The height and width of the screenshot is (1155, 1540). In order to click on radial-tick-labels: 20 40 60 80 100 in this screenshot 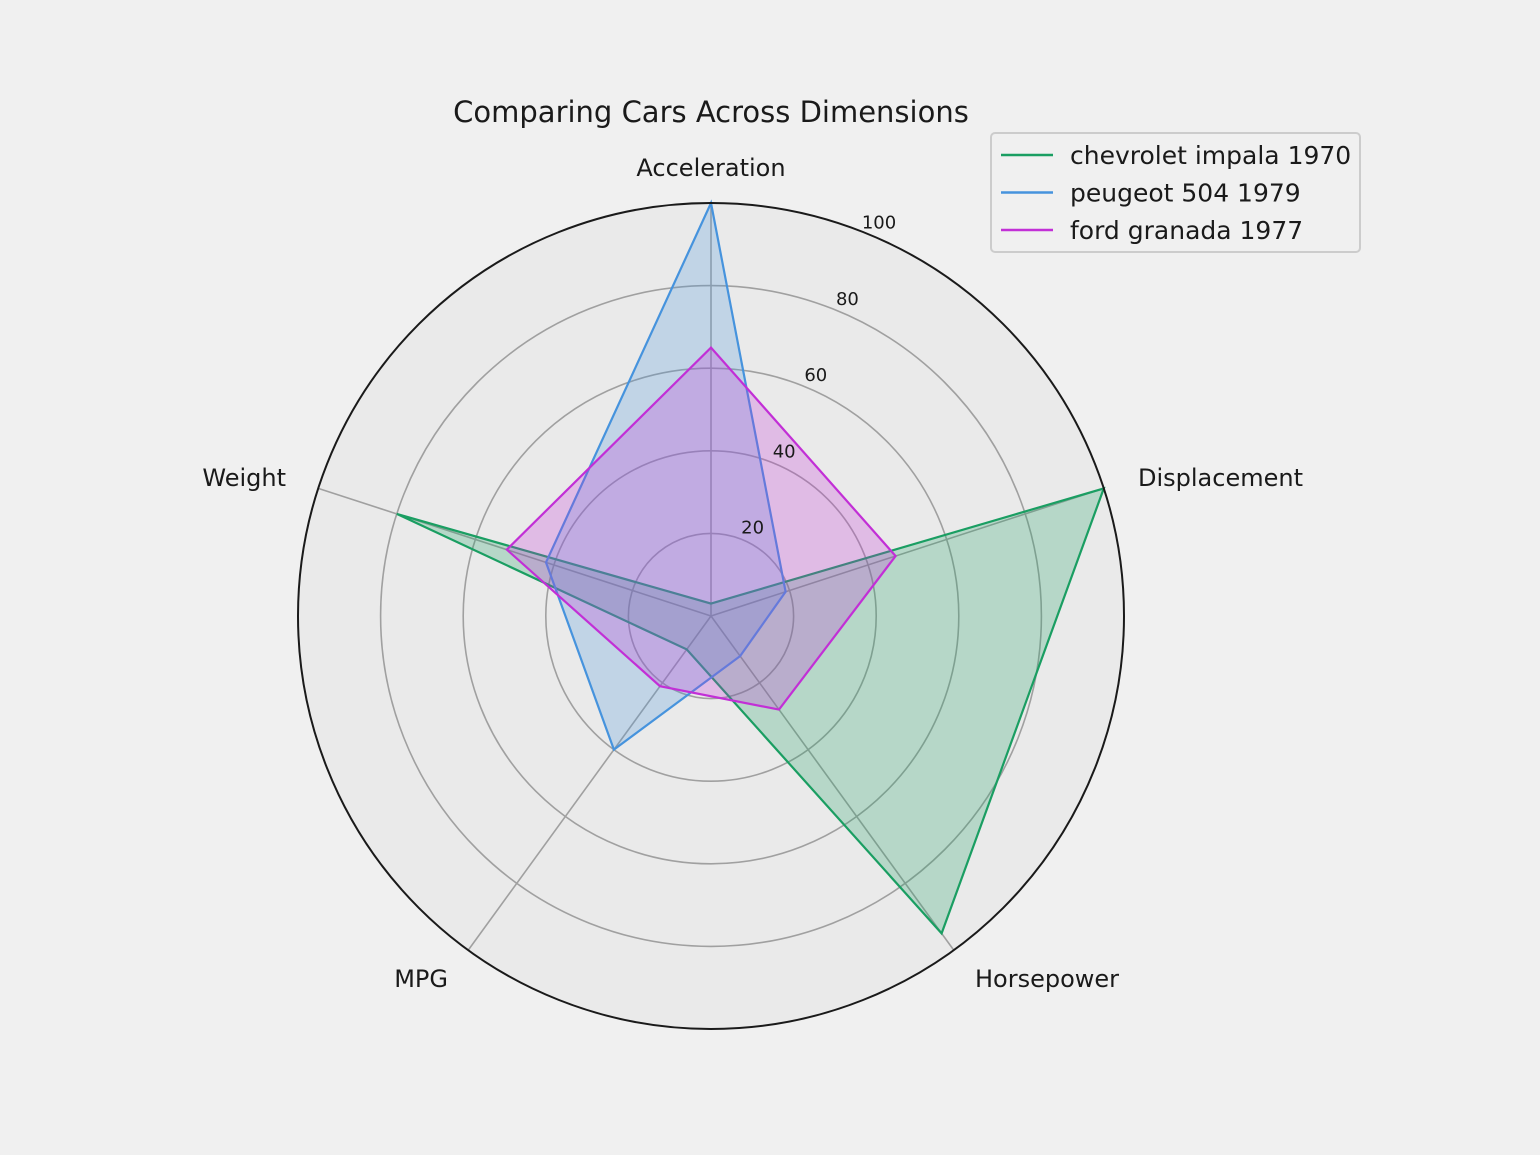, I will do `click(818, 375)`.